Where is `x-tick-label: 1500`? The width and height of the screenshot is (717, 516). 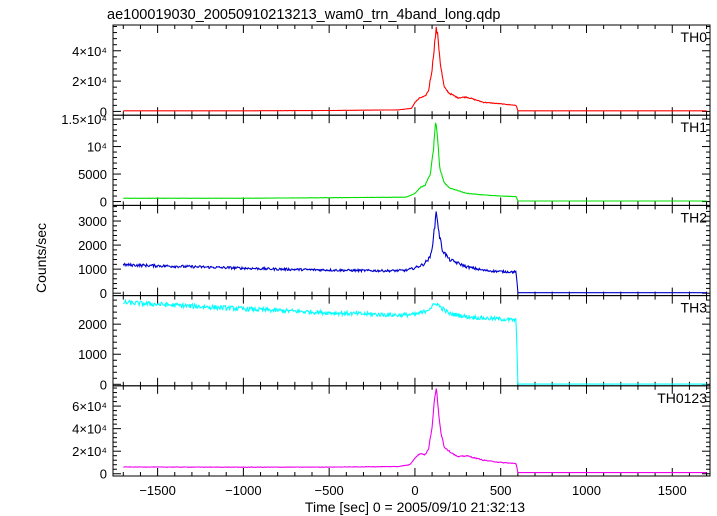
x-tick-label: 1500 is located at coordinates (672, 490).